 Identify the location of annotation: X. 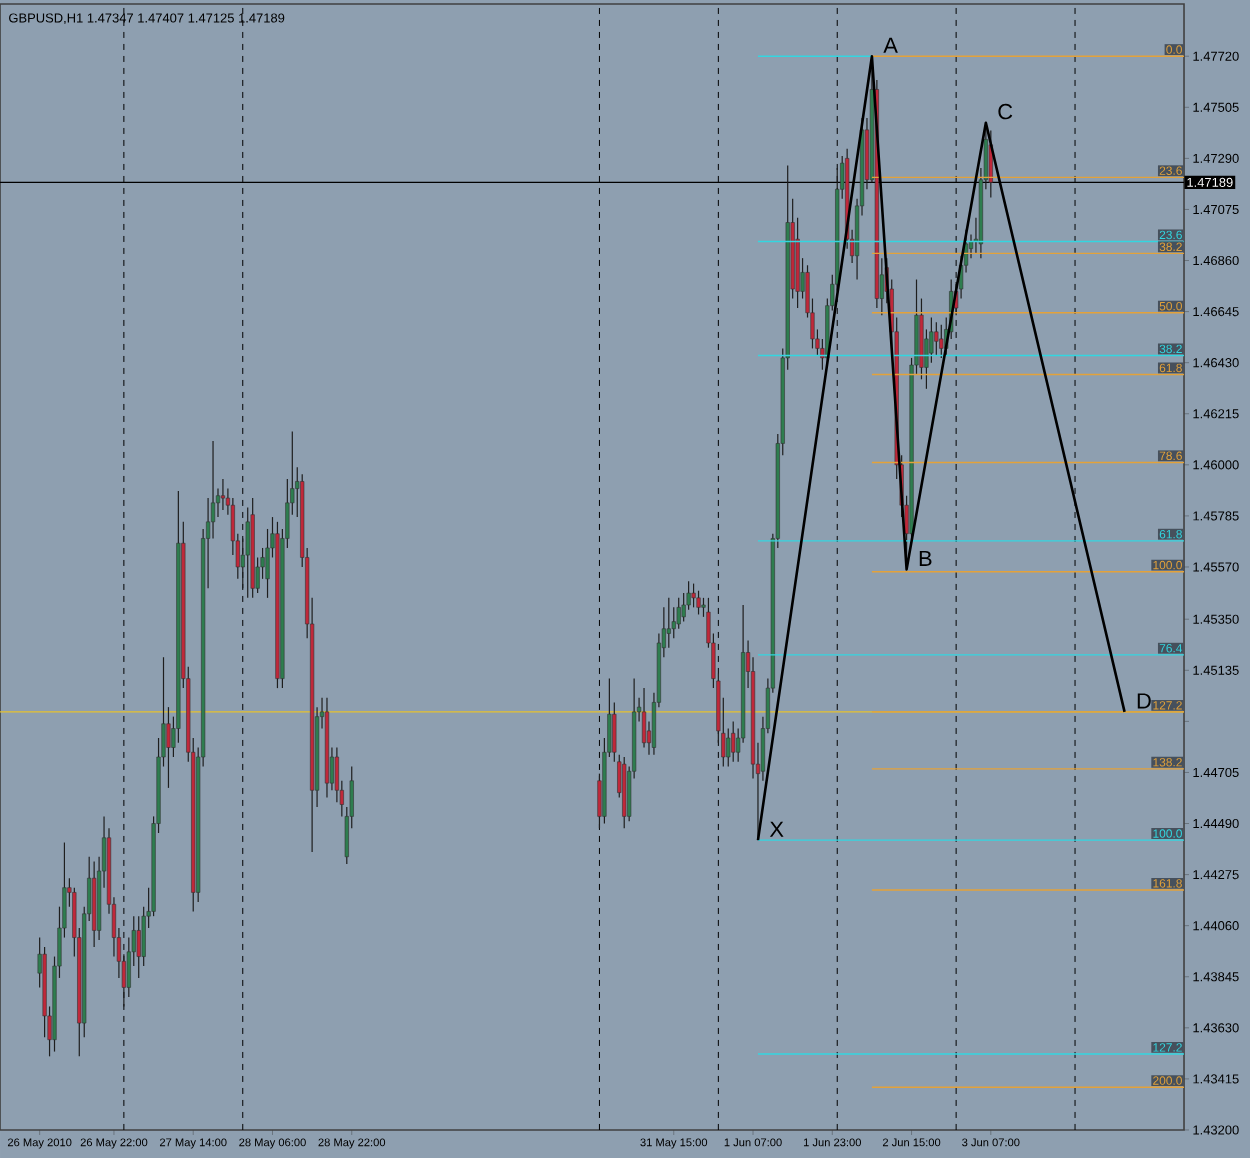
(776, 829).